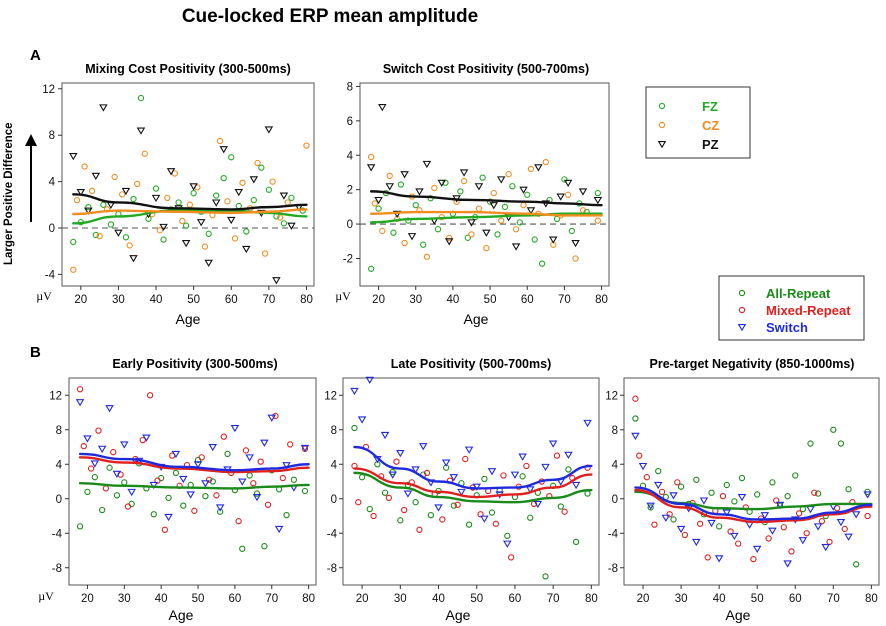 This screenshot has height=626, width=886. What do you see at coordinates (190, 202) in the screenshot?
I see `chart-1-fit-line-pz` at bounding box center [190, 202].